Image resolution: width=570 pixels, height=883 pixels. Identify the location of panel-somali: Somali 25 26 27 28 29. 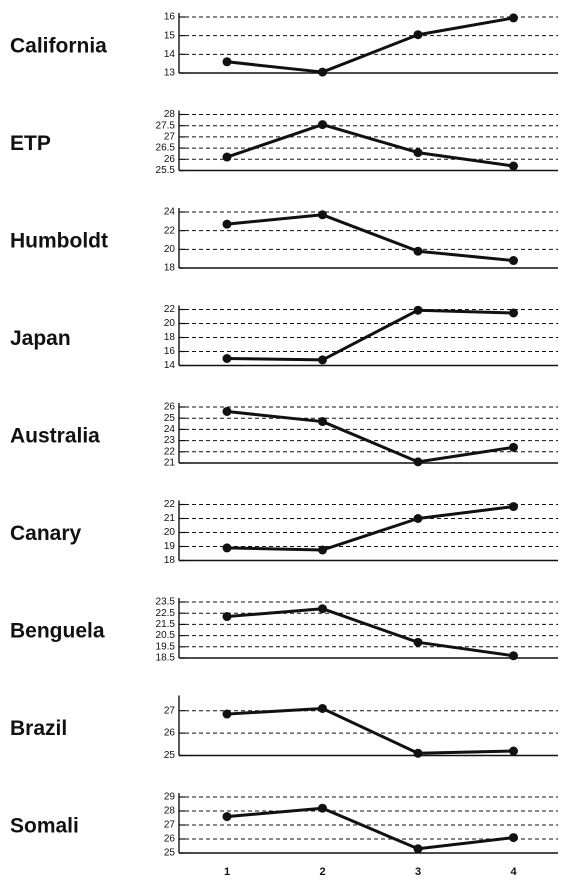
(284, 825).